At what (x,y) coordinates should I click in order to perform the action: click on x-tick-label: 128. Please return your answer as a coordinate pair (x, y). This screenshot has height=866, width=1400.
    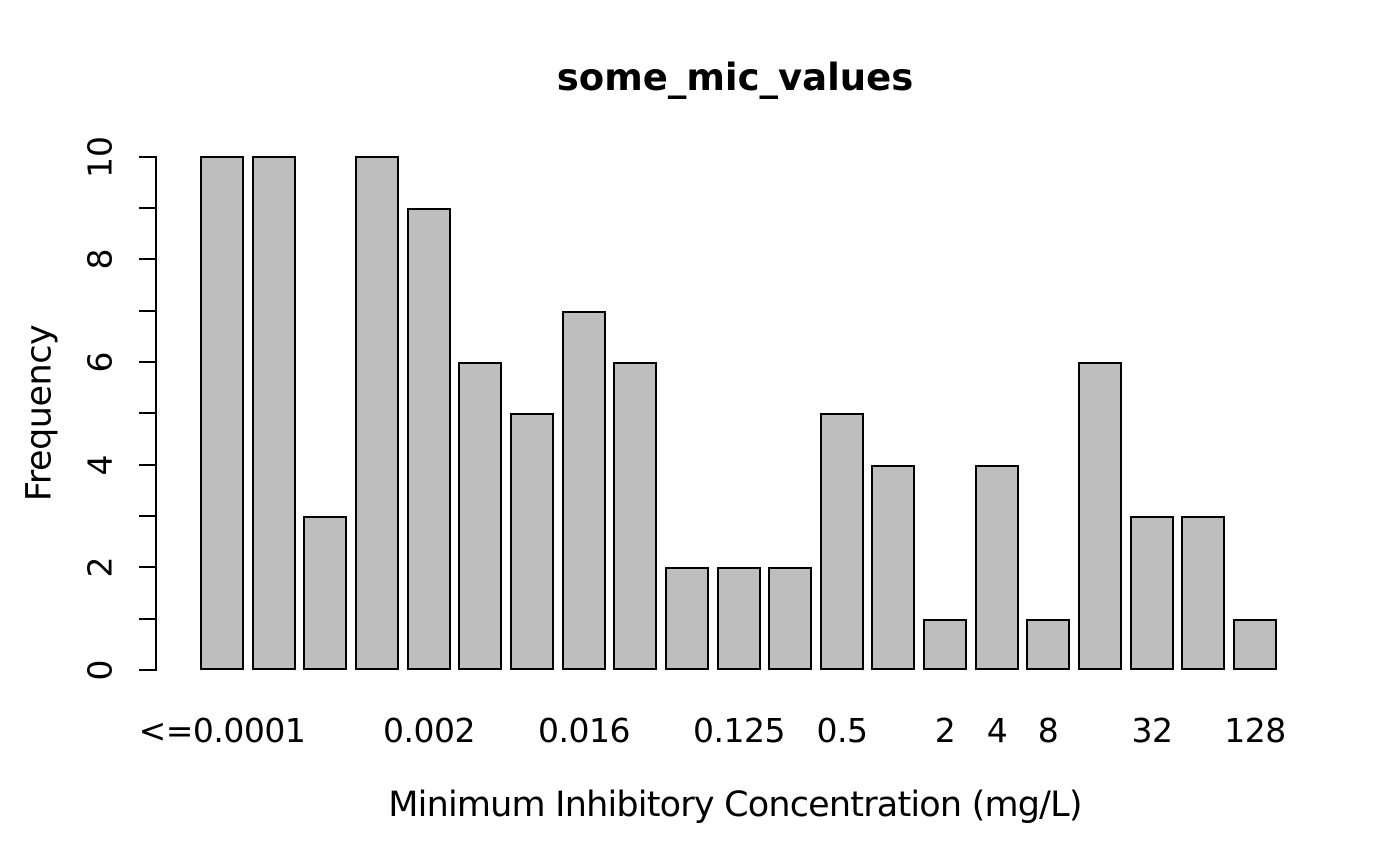
    Looking at the image, I should click on (1255, 730).